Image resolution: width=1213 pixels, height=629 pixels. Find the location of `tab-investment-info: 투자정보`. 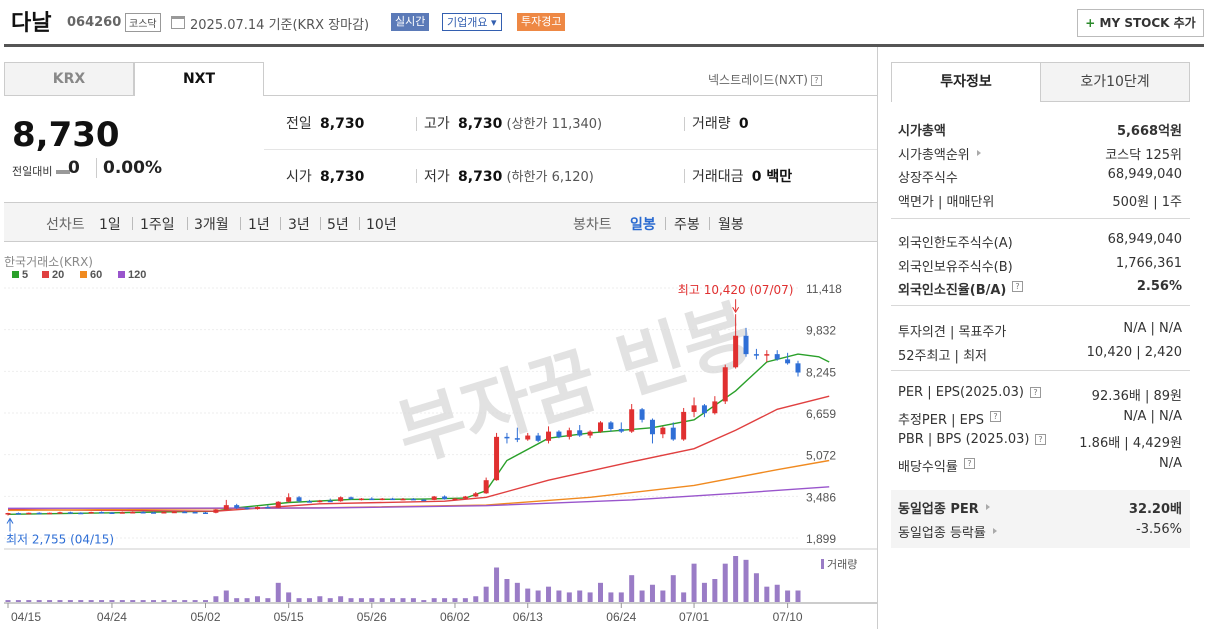

tab-investment-info: 투자정보 is located at coordinates (966, 82).